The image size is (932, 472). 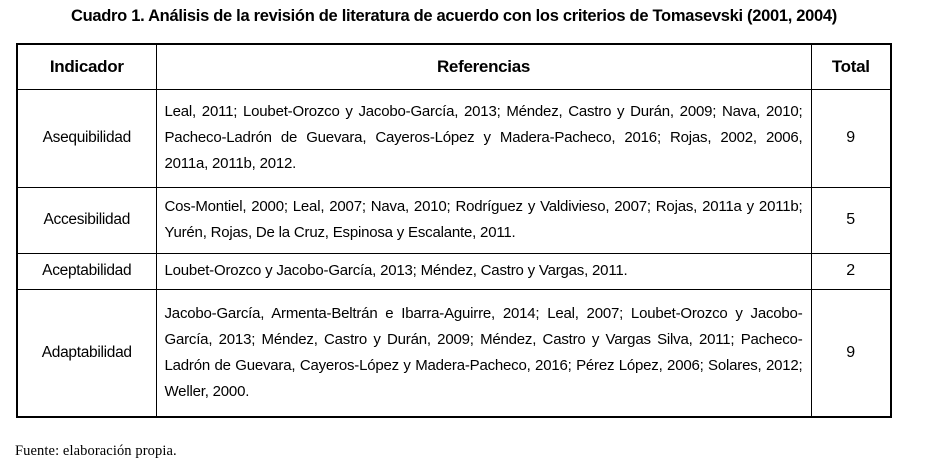 I want to click on header-row: Indicador Referencias Total, so click(x=454, y=66).